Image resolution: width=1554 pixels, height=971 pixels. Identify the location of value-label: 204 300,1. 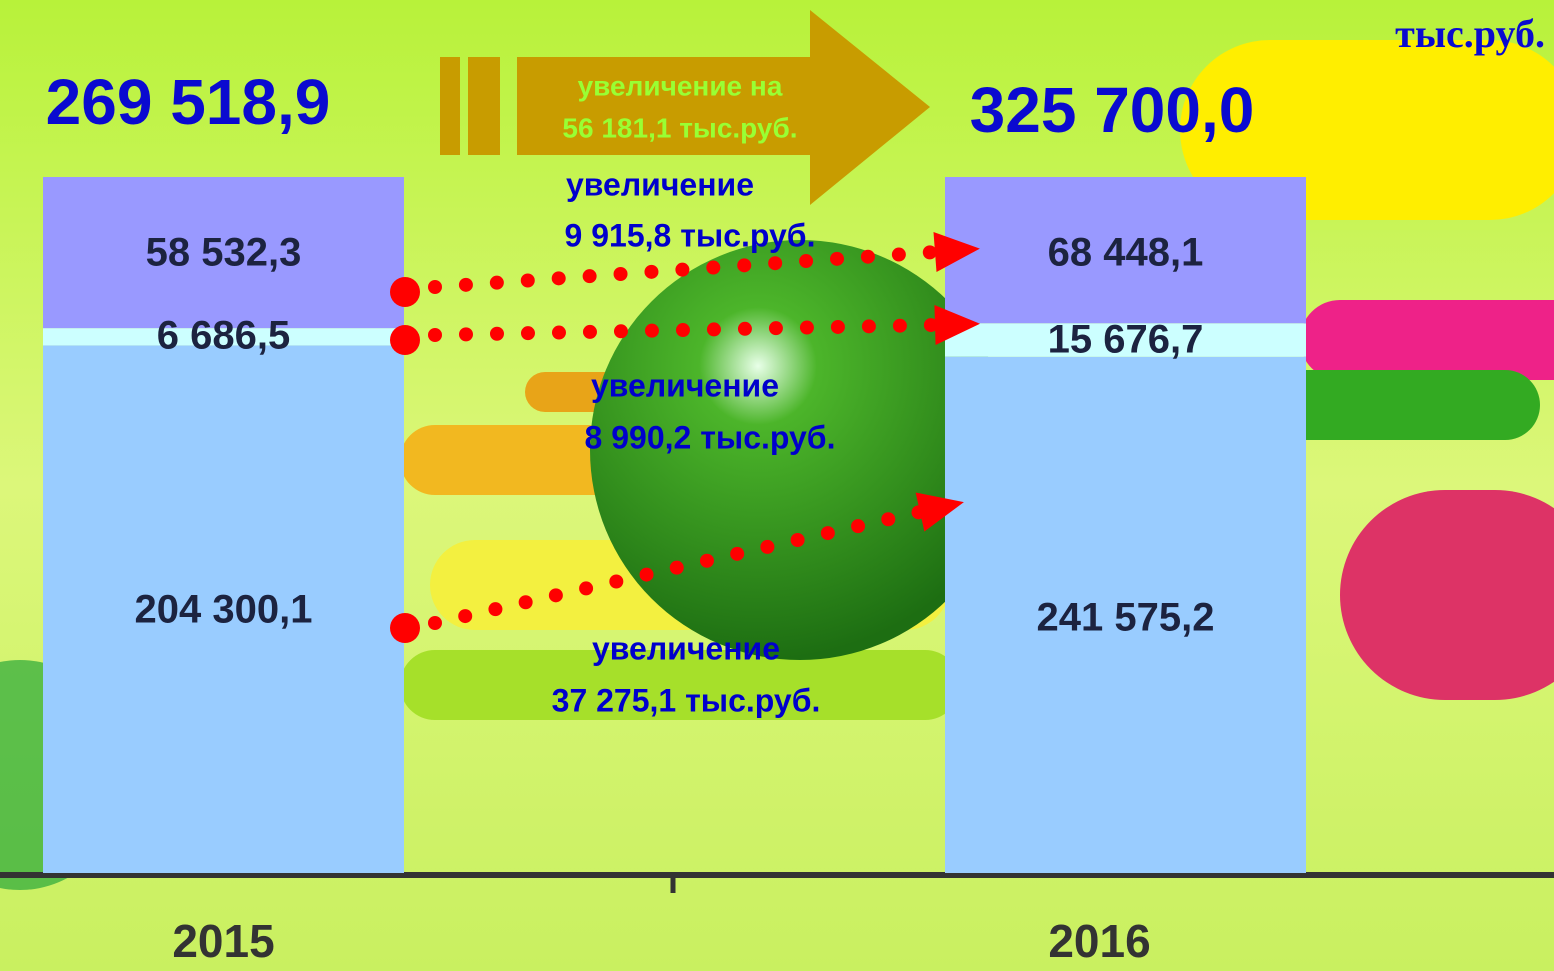
(224, 610).